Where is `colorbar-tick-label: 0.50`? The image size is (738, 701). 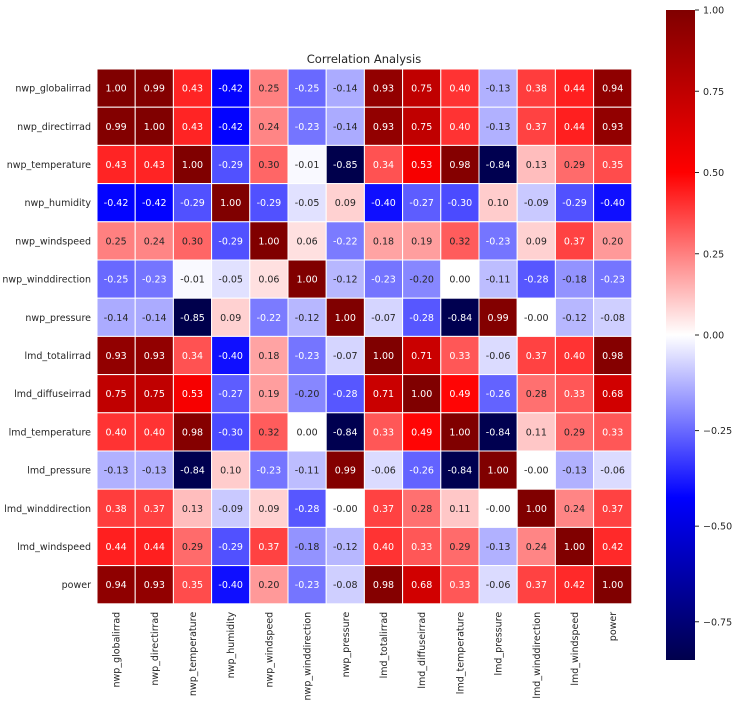 colorbar-tick-label: 0.50 is located at coordinates (713, 173).